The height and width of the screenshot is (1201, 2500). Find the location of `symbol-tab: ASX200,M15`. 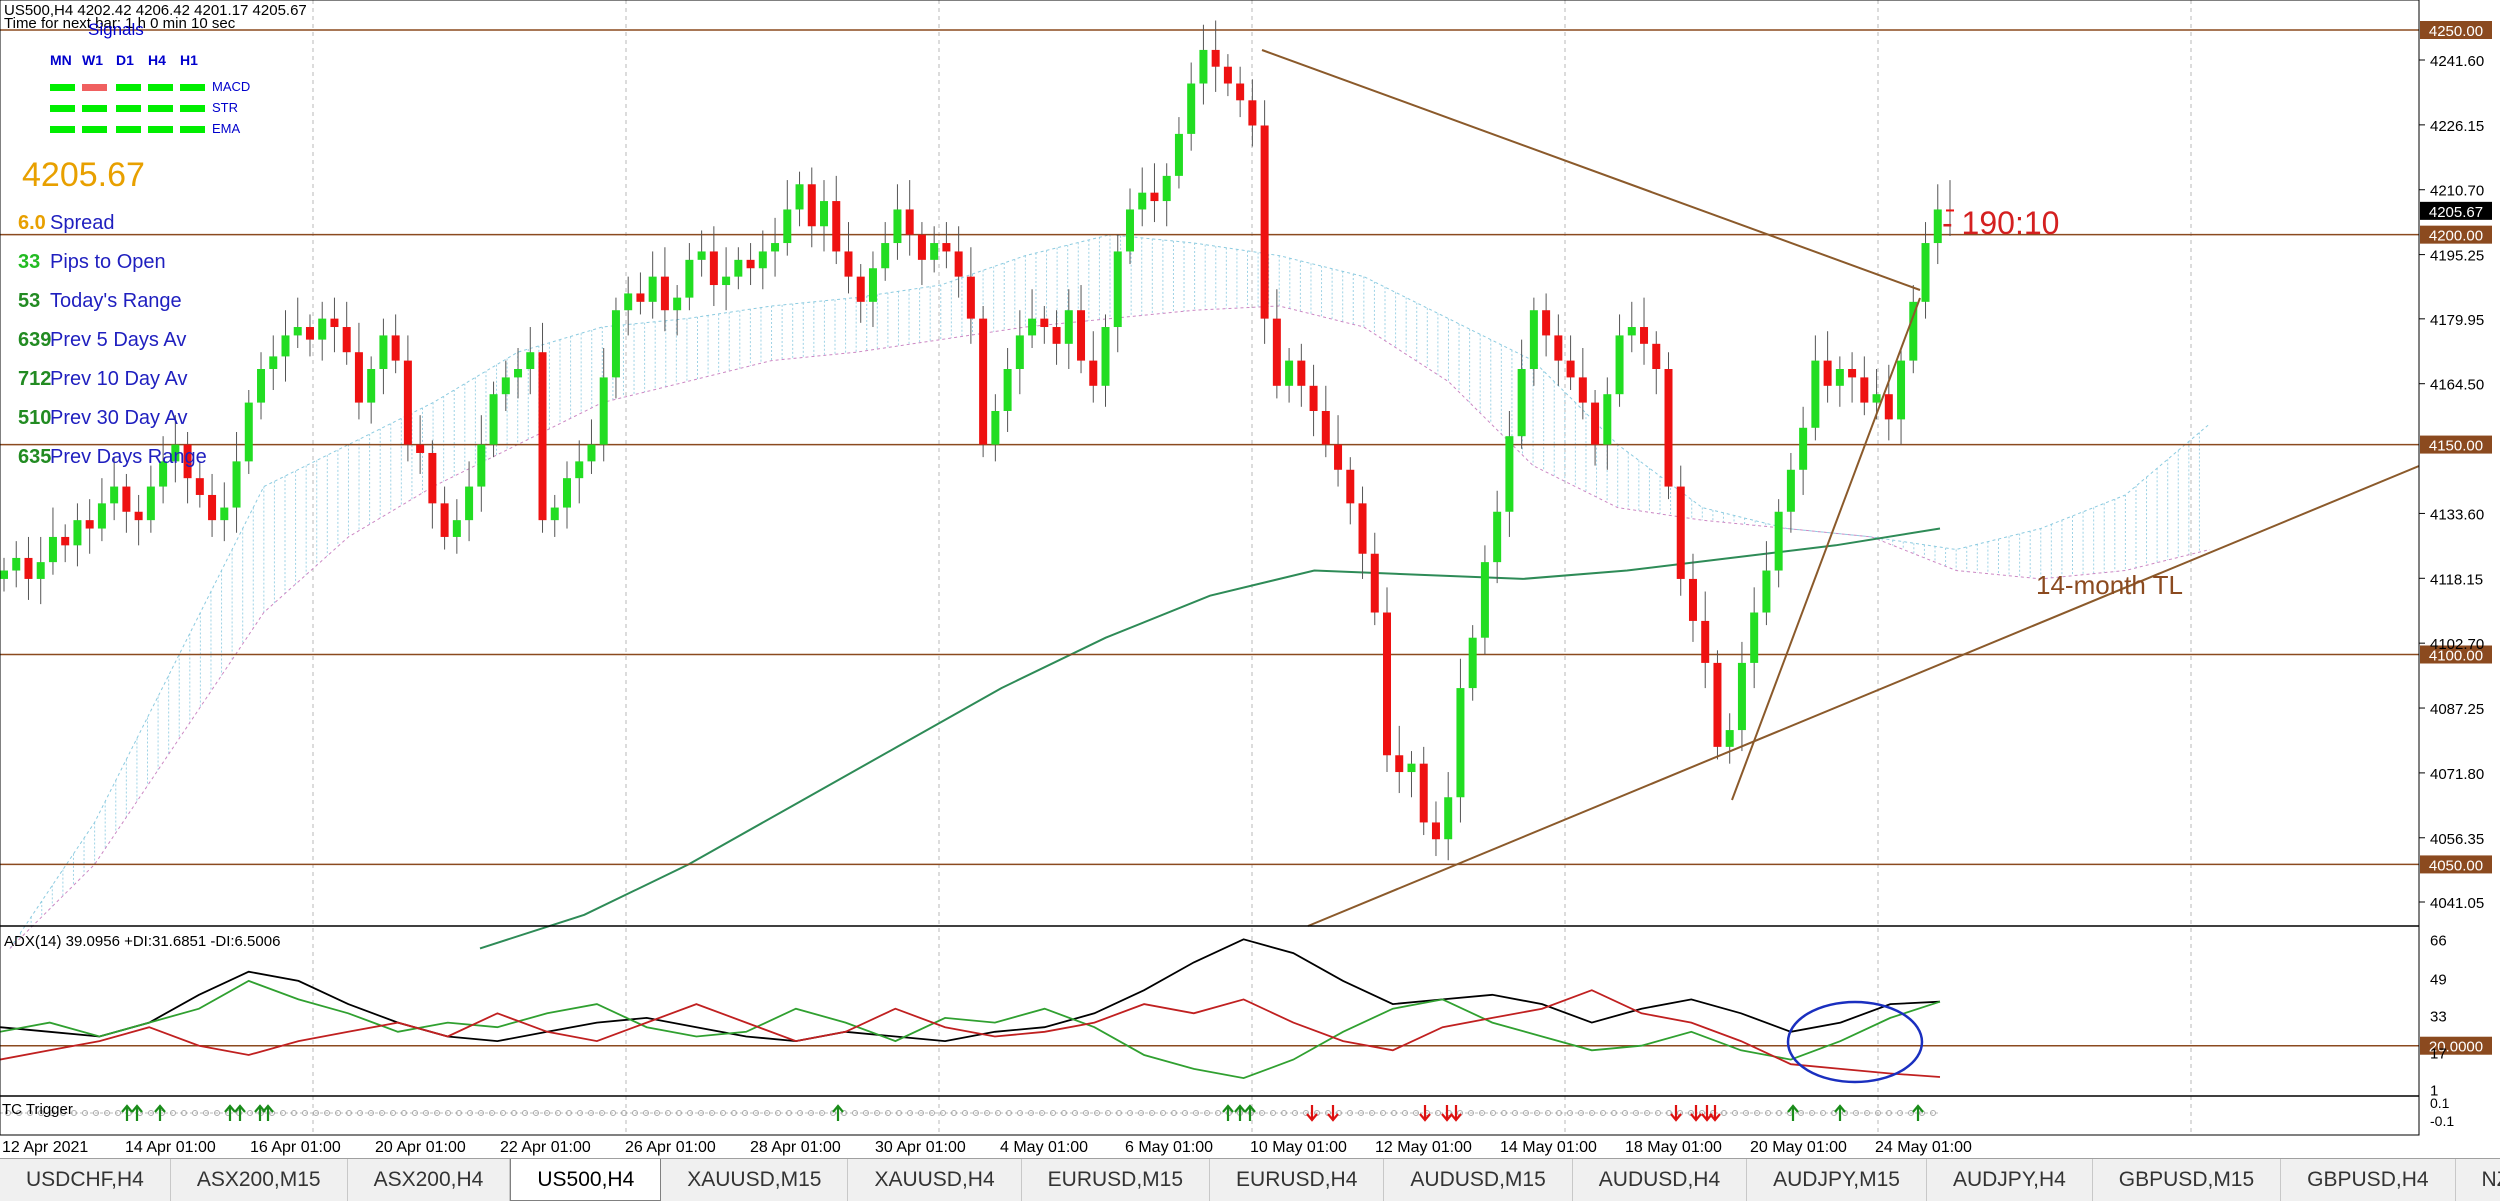

symbol-tab: ASX200,M15 is located at coordinates (259, 1180).